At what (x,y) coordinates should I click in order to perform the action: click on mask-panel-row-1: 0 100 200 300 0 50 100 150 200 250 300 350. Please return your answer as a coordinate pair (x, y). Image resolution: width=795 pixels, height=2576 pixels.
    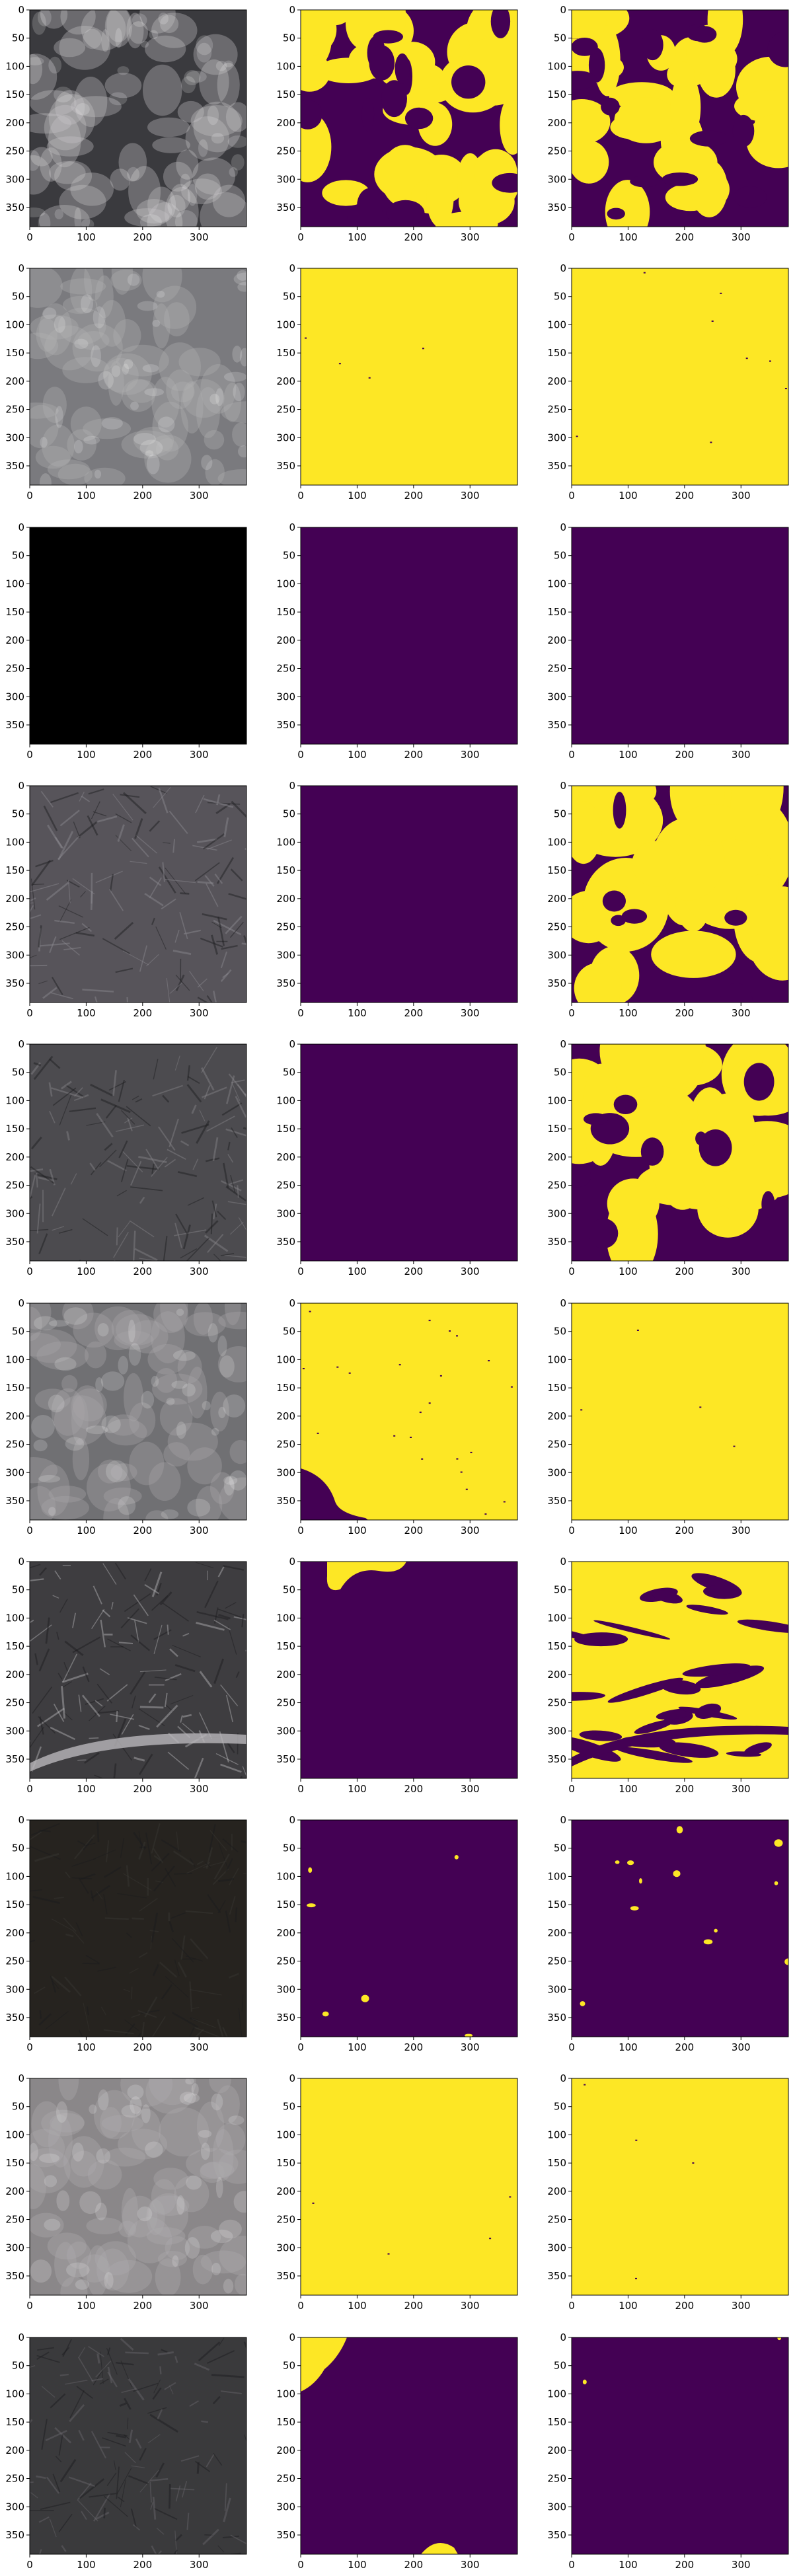
    Looking at the image, I should click on (668, 124).